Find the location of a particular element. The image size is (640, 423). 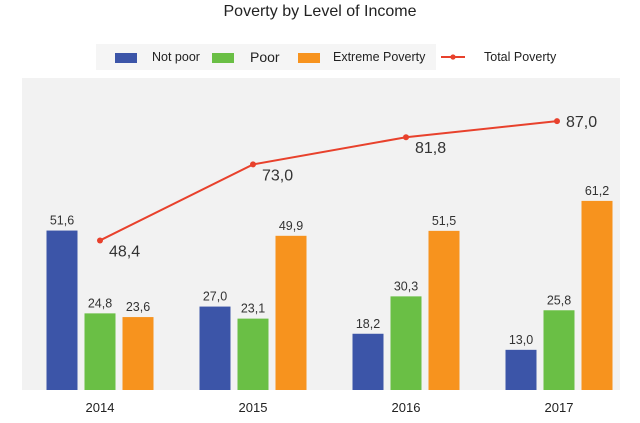

legend-swatch-poor is located at coordinates (223, 58).